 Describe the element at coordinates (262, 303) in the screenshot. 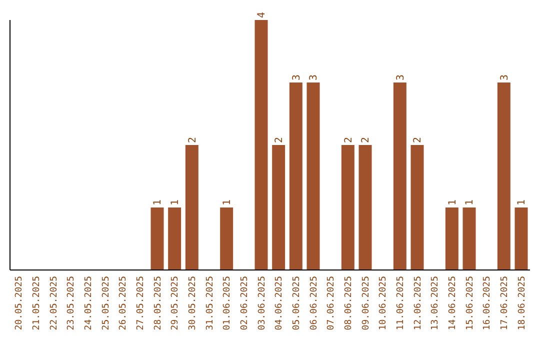

I see `x-tick-label: 03.06.2025` at that location.